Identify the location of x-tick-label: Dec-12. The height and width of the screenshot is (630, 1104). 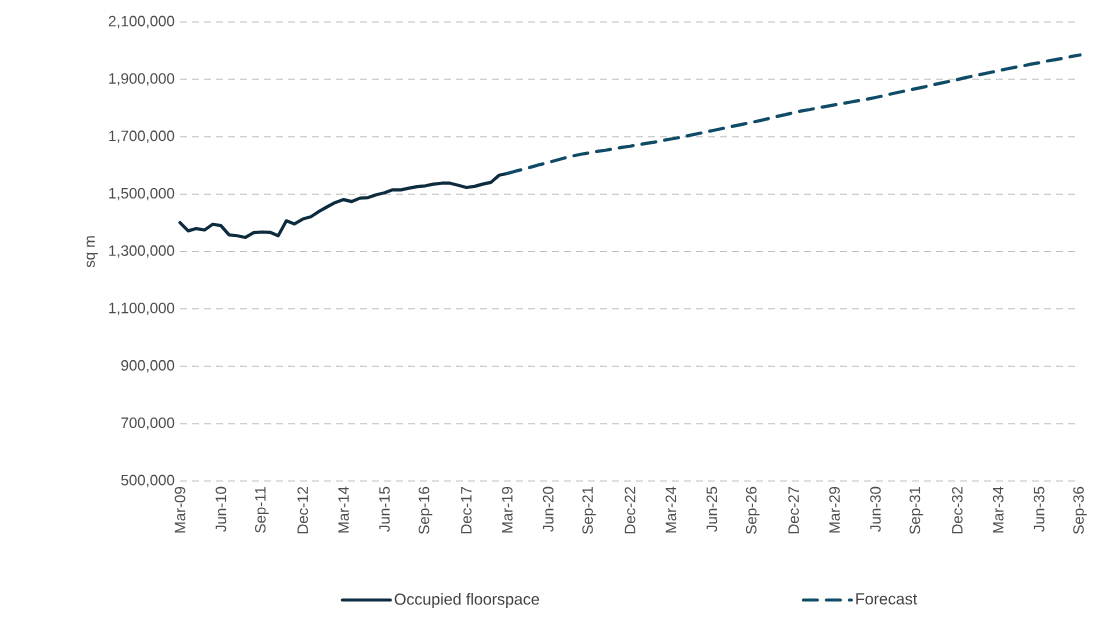
(303, 510).